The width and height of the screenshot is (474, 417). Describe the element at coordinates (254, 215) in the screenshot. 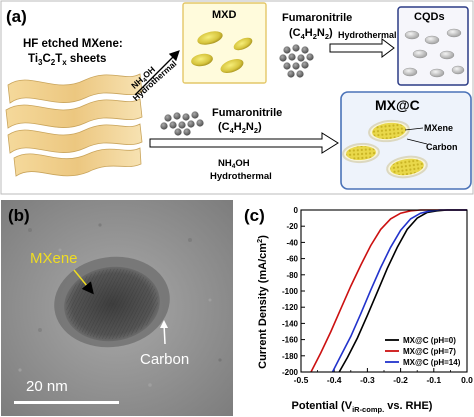

I see `panel-c-label: (c)` at that location.